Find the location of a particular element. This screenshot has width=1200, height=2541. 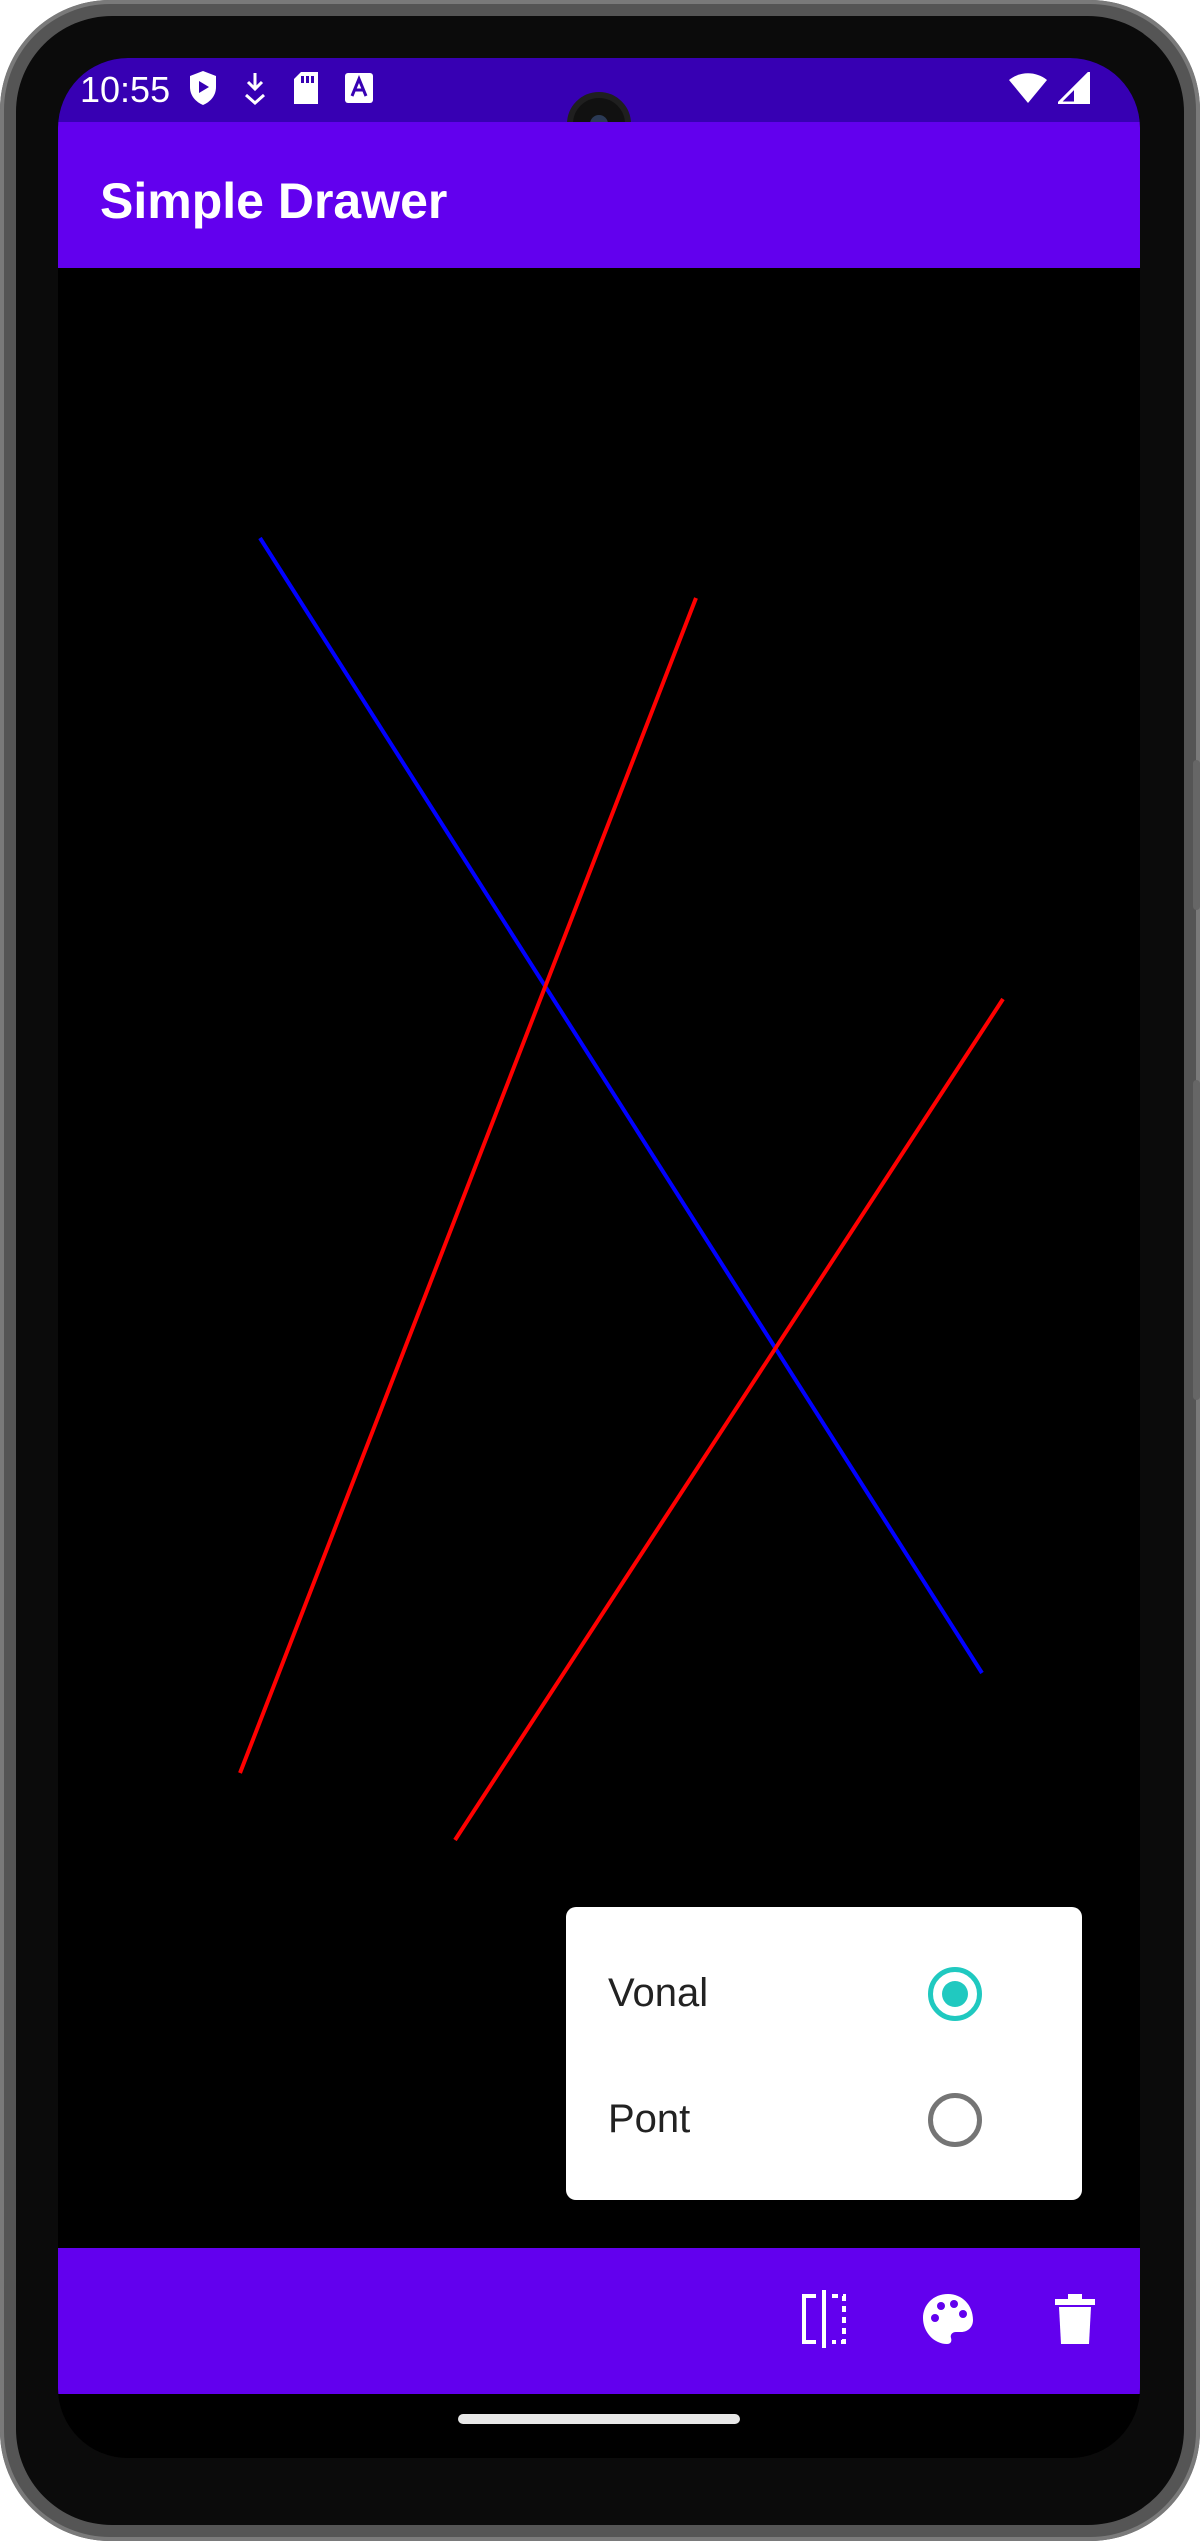

navigation-bar is located at coordinates (599, 2426).